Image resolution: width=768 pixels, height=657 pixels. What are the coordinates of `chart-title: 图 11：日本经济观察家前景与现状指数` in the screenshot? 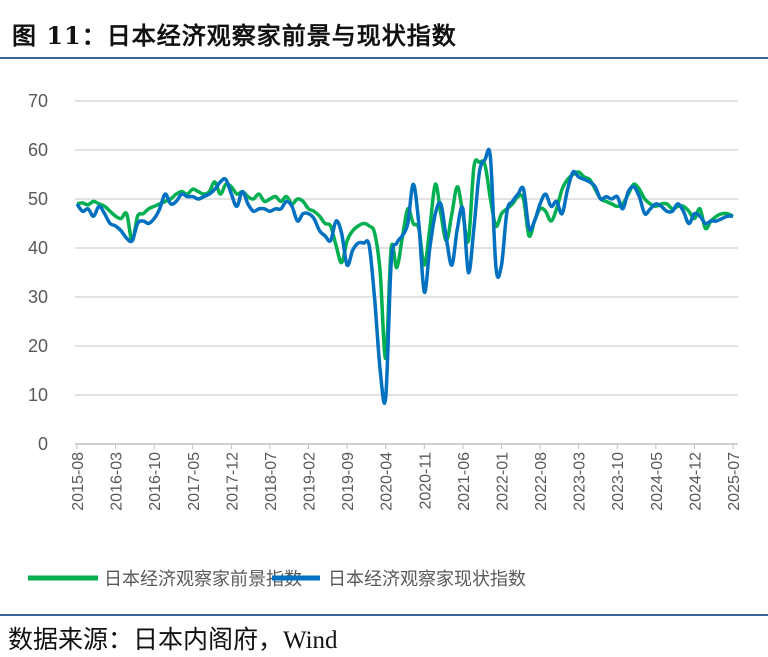 It's located at (234, 35).